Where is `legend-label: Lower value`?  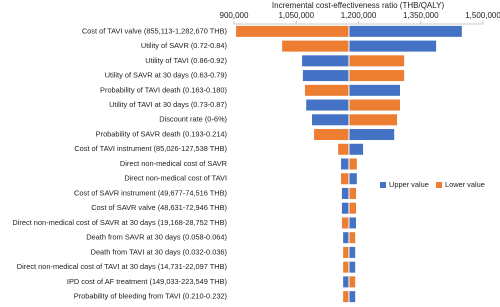 legend-label: Lower value is located at coordinates (465, 184).